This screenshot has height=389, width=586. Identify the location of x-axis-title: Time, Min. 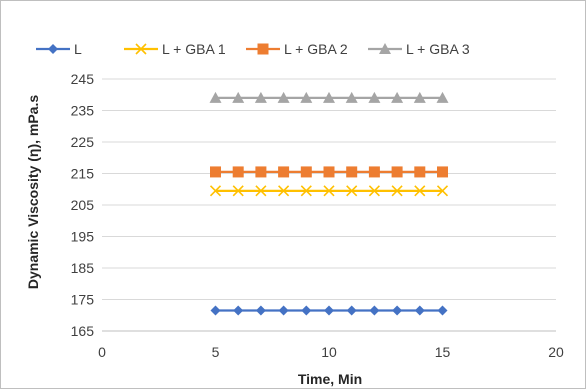
(330, 379).